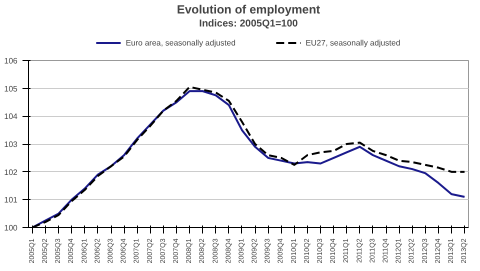 This screenshot has width=480, height=271. I want to click on chart-subtitle: Indices: 2005Q1=100, so click(248, 24).